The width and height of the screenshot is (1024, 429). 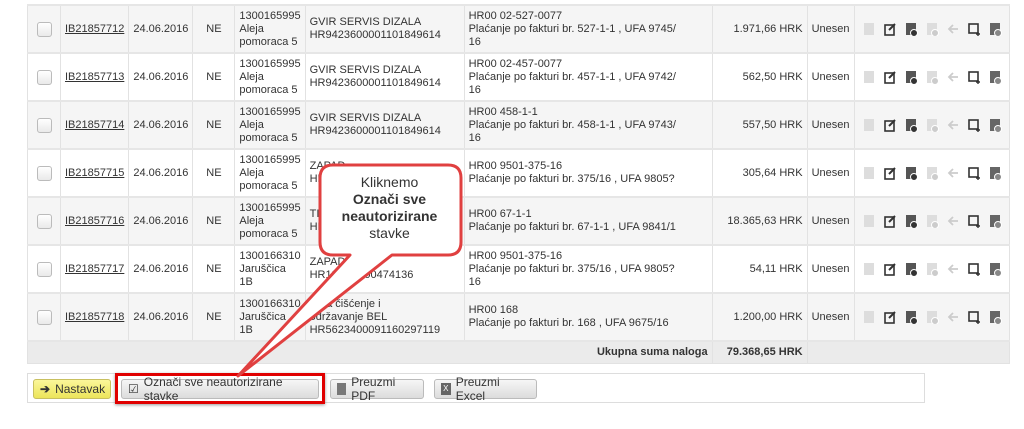 I want to click on amount: 1.200,00 HRK, so click(x=759, y=317).